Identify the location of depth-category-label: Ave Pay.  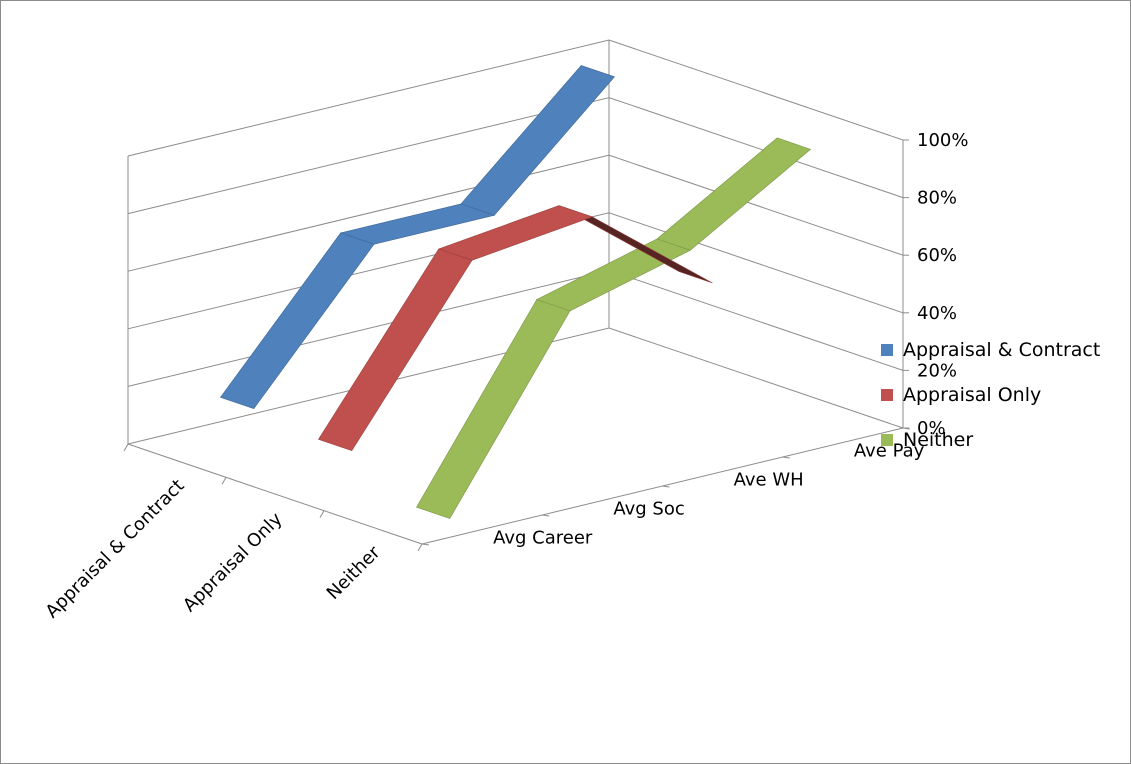
(889, 451).